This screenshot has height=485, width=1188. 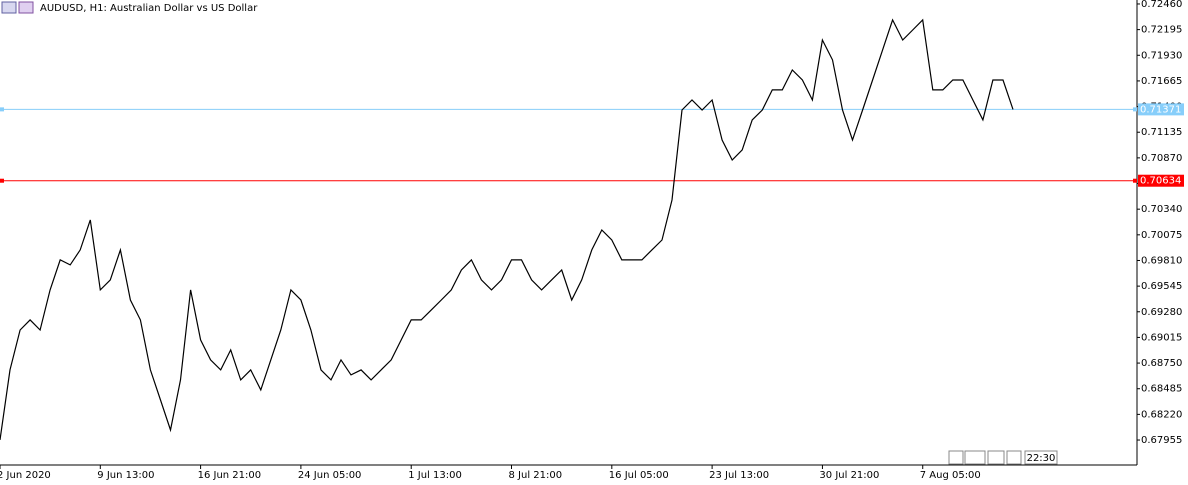 What do you see at coordinates (1161, 81) in the screenshot?
I see `y-tick-label: 0.71665` at bounding box center [1161, 81].